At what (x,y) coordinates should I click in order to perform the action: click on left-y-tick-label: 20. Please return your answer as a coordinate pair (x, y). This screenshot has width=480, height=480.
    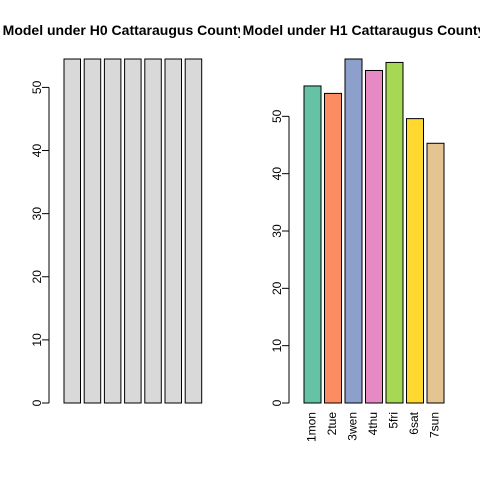
    Looking at the image, I should click on (37, 277).